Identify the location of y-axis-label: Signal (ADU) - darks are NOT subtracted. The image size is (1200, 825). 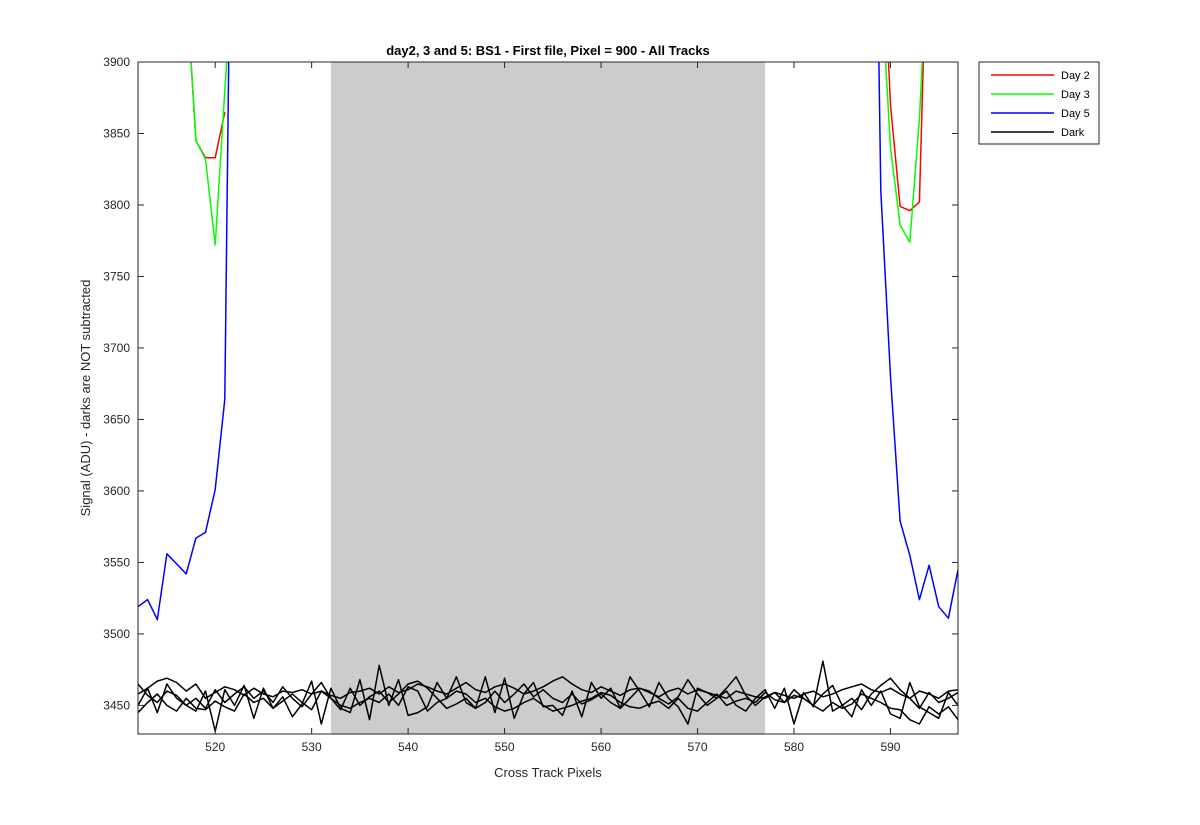
(85, 398).